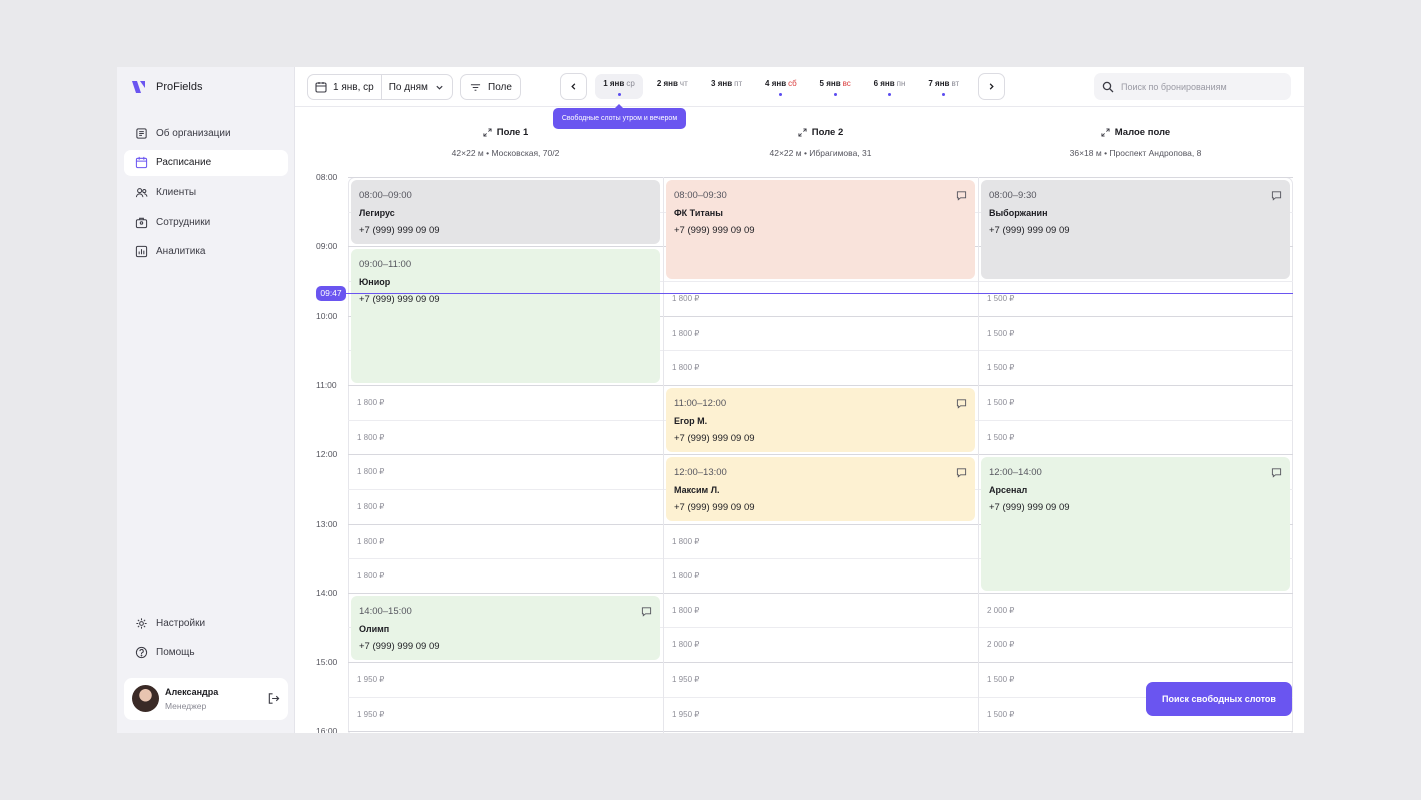  What do you see at coordinates (166, 87) in the screenshot?
I see `brand: ProFields` at bounding box center [166, 87].